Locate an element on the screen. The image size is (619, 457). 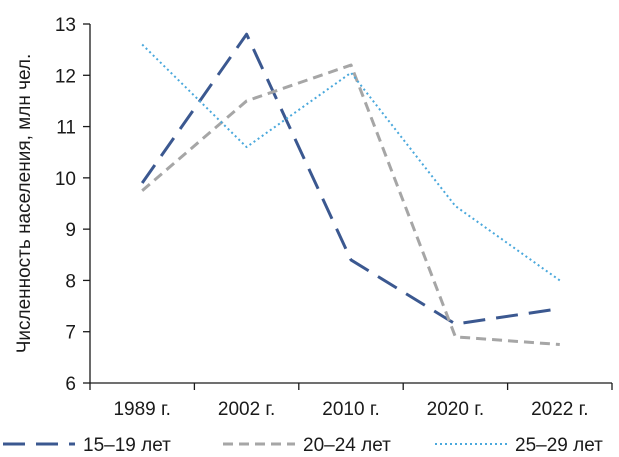
y-tick-label: 11 is located at coordinates (66, 128).